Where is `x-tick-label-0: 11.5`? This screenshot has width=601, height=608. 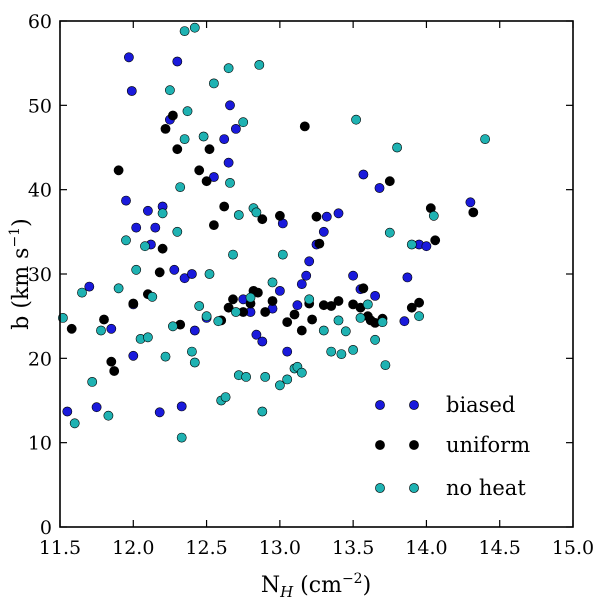
x-tick-label-0: 11.5 is located at coordinates (60, 548).